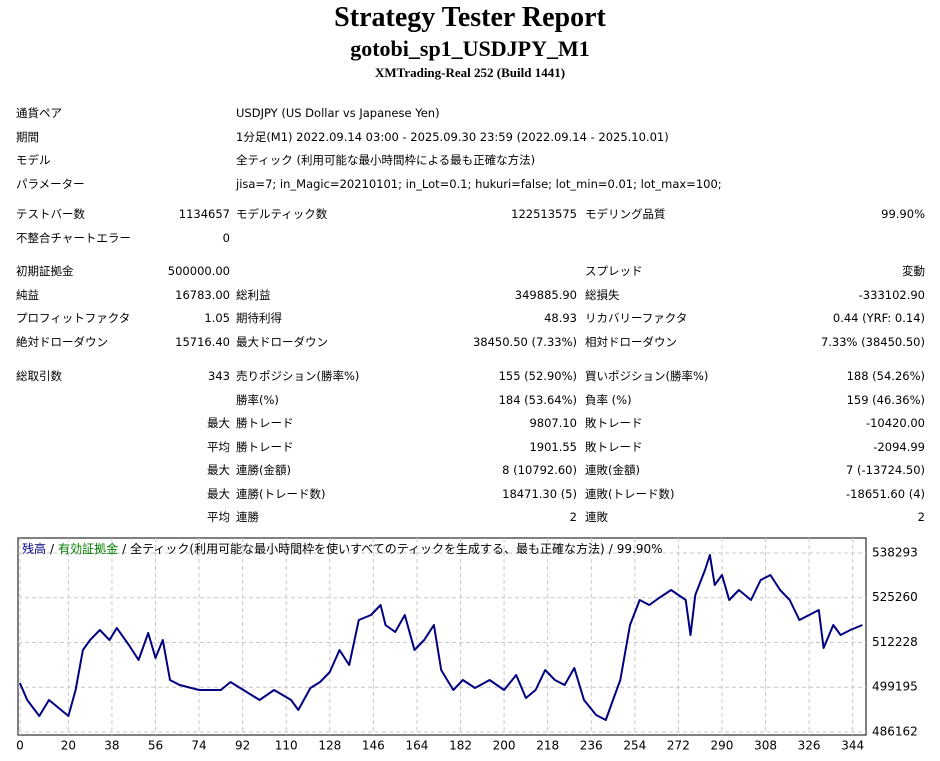 The image size is (940, 761). I want to click on info-label: パラメーター, so click(50, 183).